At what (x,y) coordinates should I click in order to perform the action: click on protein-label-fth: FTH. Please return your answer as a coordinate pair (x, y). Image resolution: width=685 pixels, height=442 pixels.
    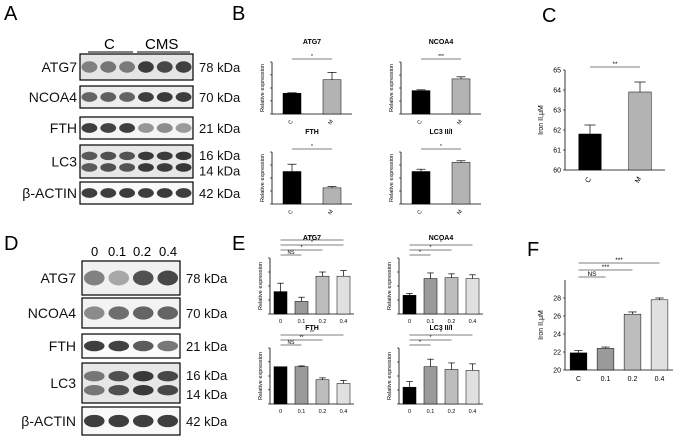
    Looking at the image, I should click on (62, 346).